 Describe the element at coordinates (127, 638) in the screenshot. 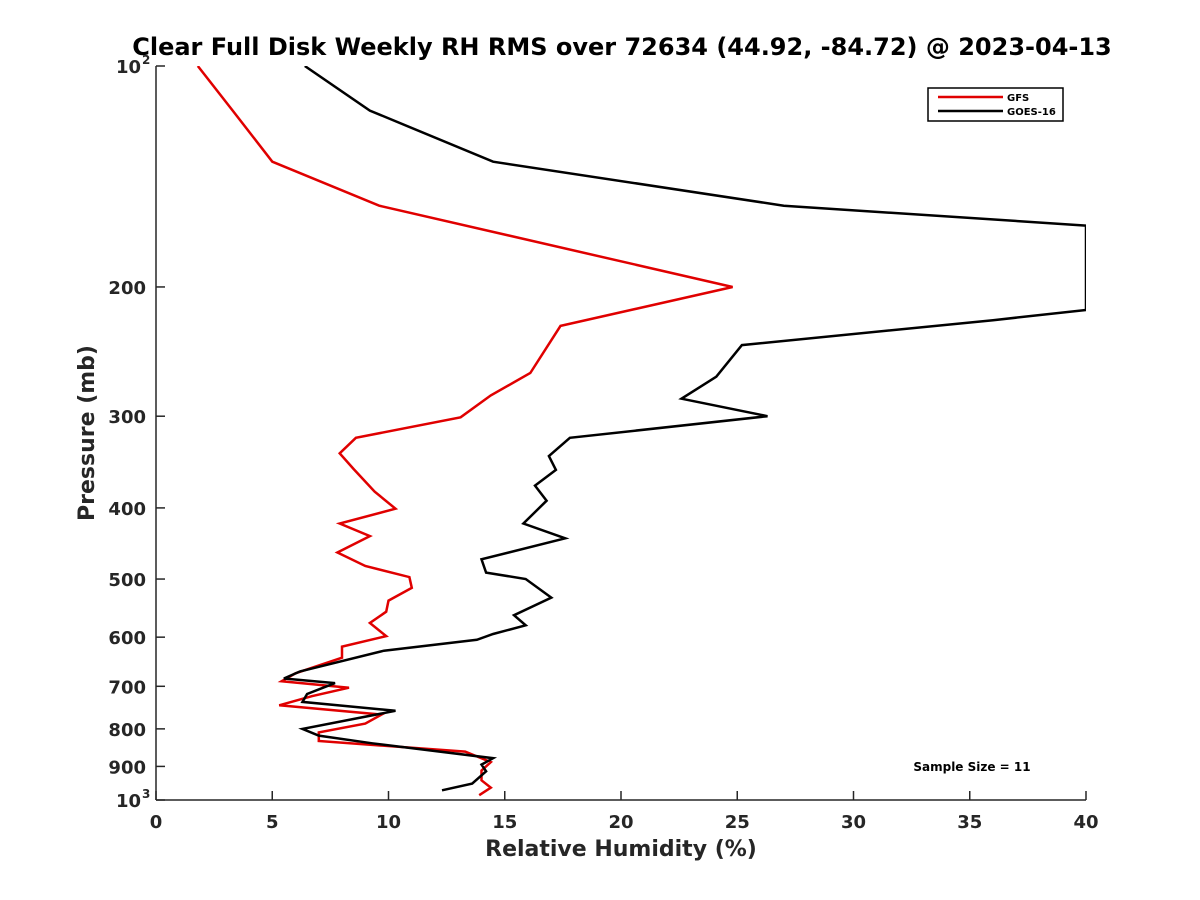

I see `y-tick-label: 600` at that location.